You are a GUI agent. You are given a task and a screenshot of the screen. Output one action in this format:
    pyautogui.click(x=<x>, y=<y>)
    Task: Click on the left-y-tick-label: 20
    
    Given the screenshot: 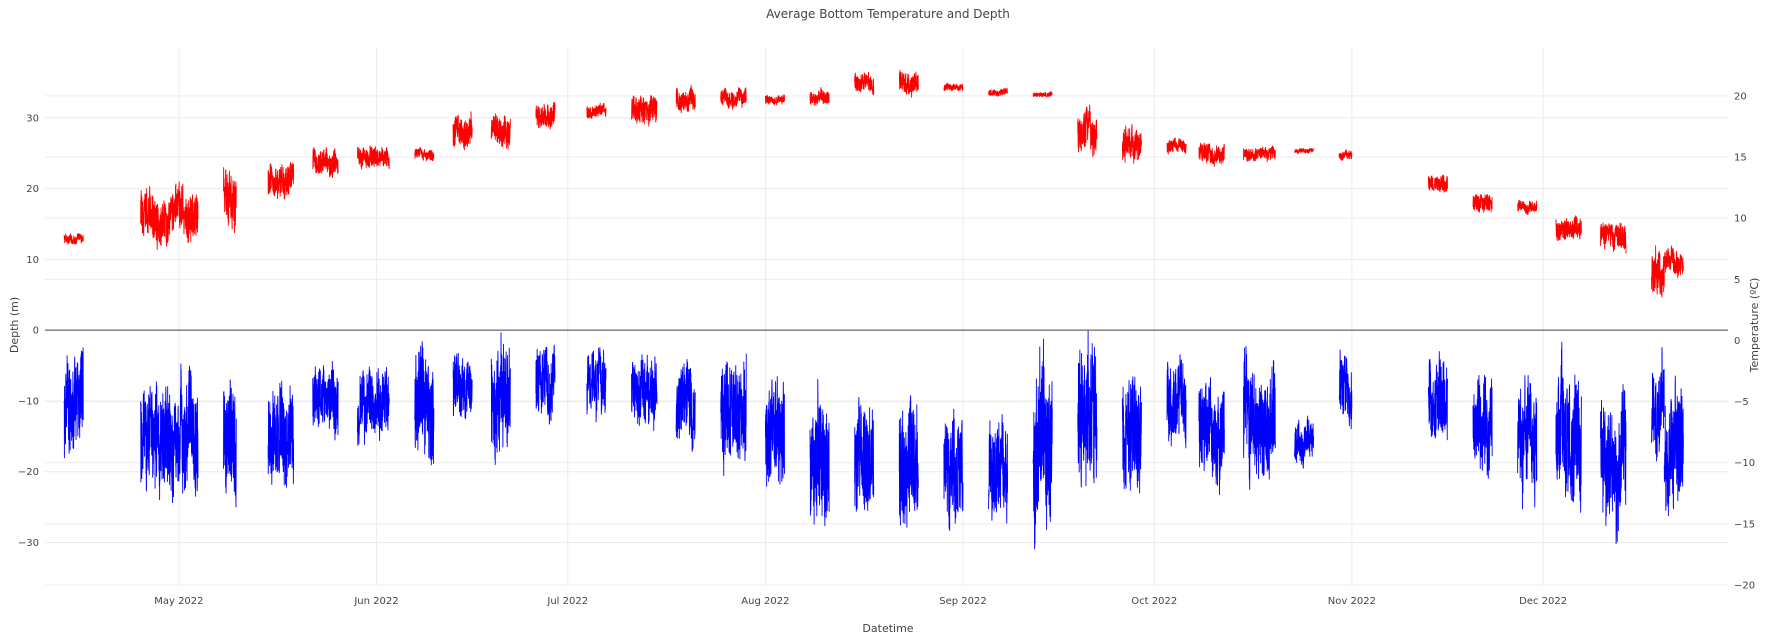 What is the action you would take?
    pyautogui.click(x=32, y=189)
    